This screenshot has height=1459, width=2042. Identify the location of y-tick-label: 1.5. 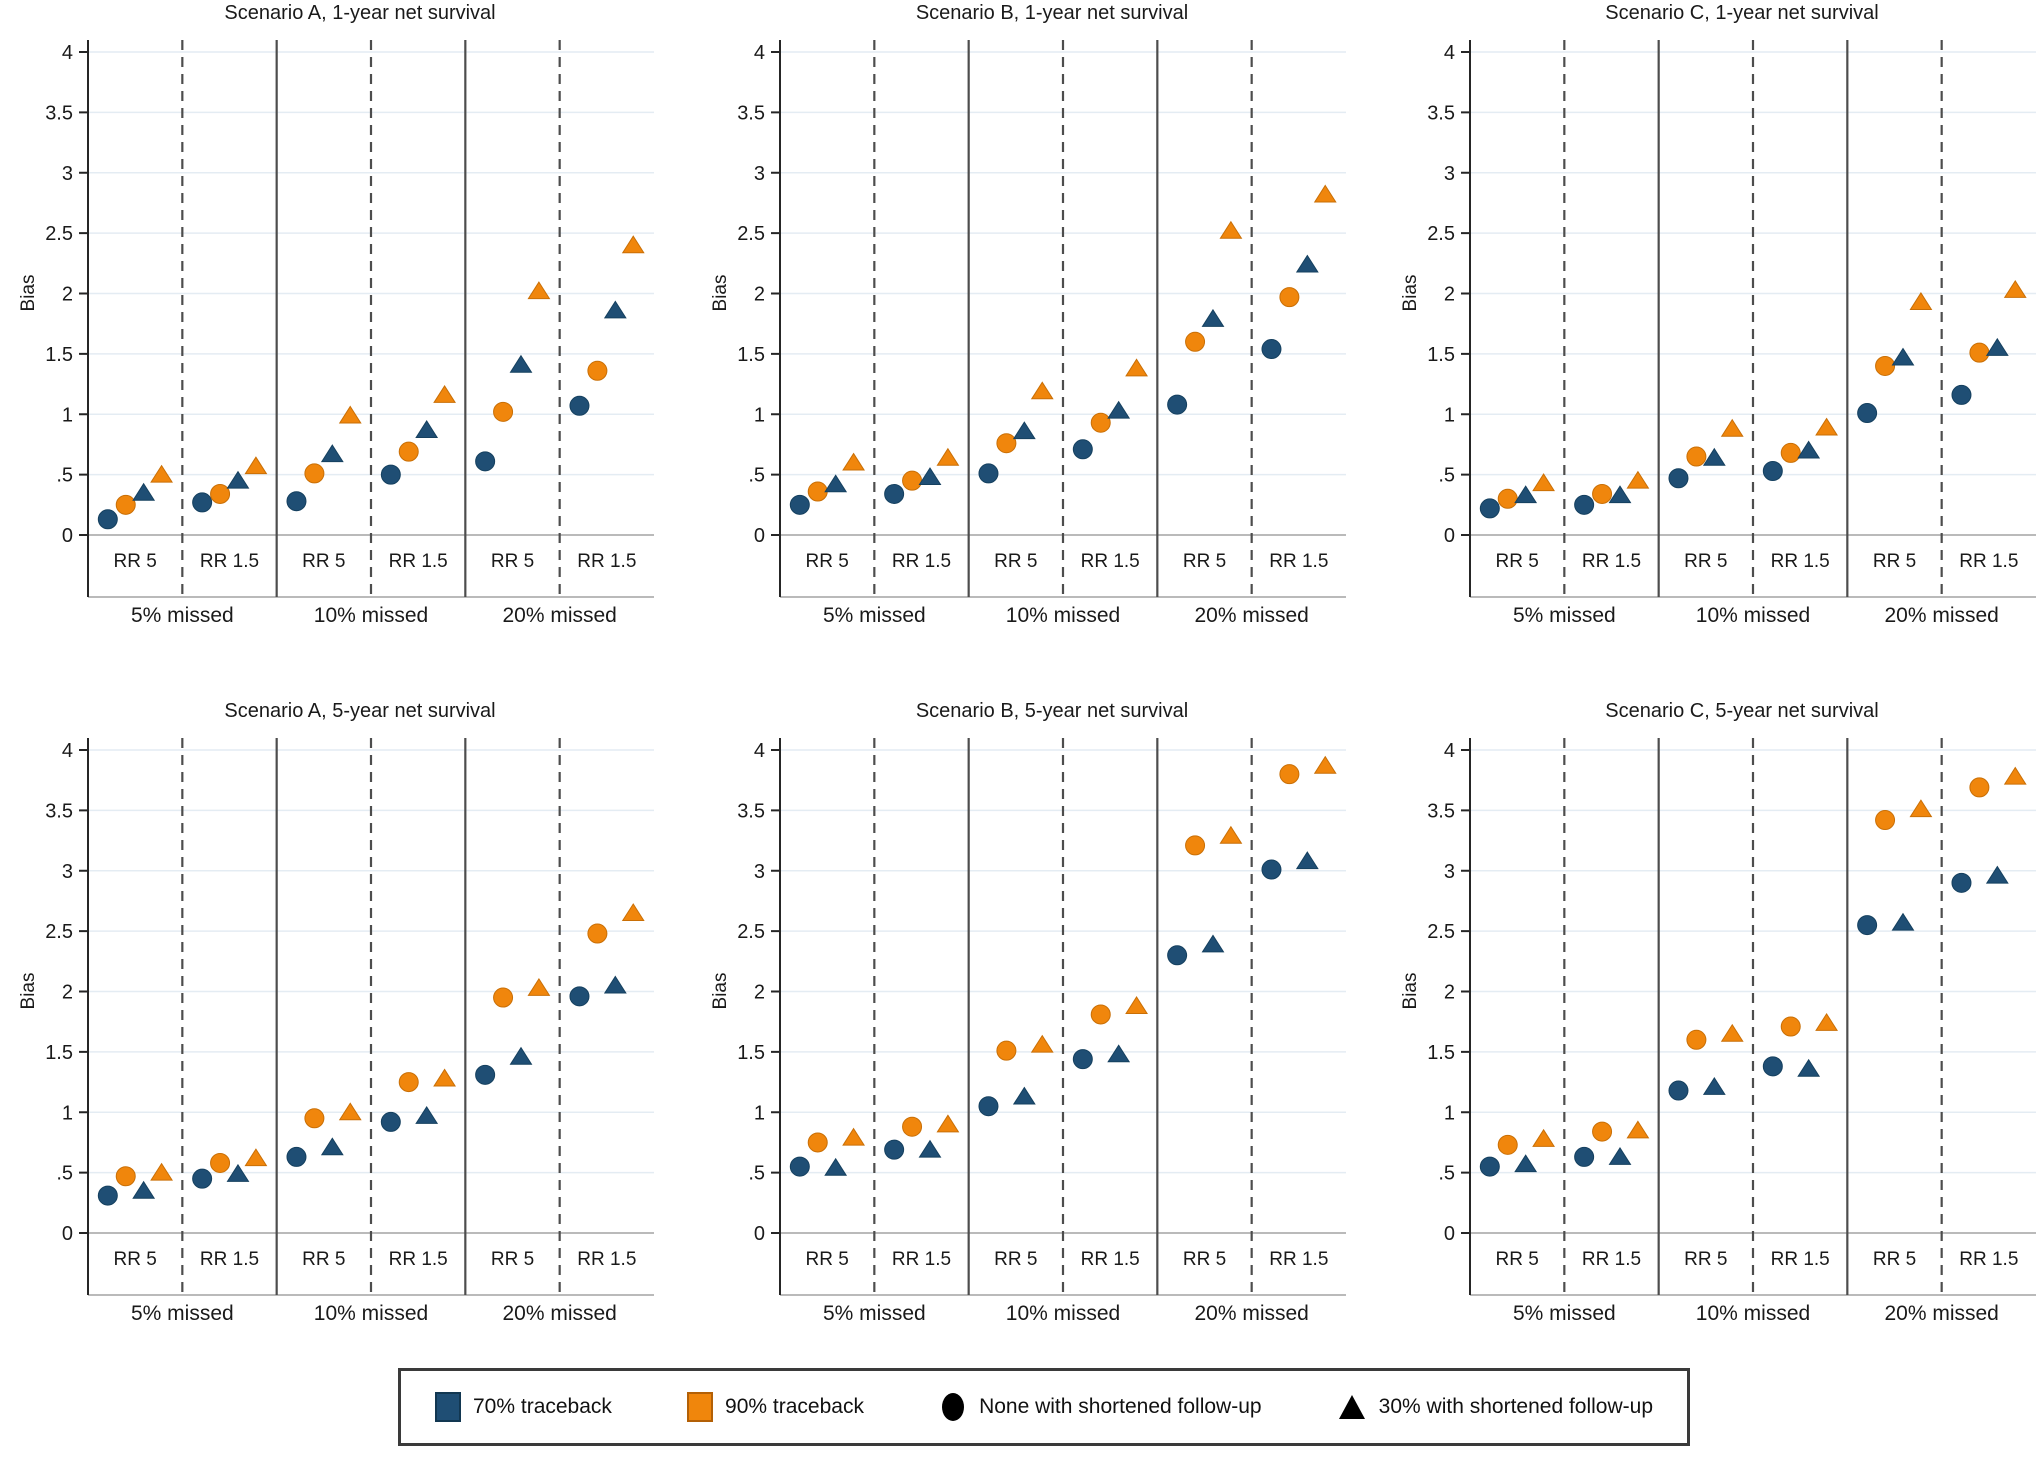
(59, 355).